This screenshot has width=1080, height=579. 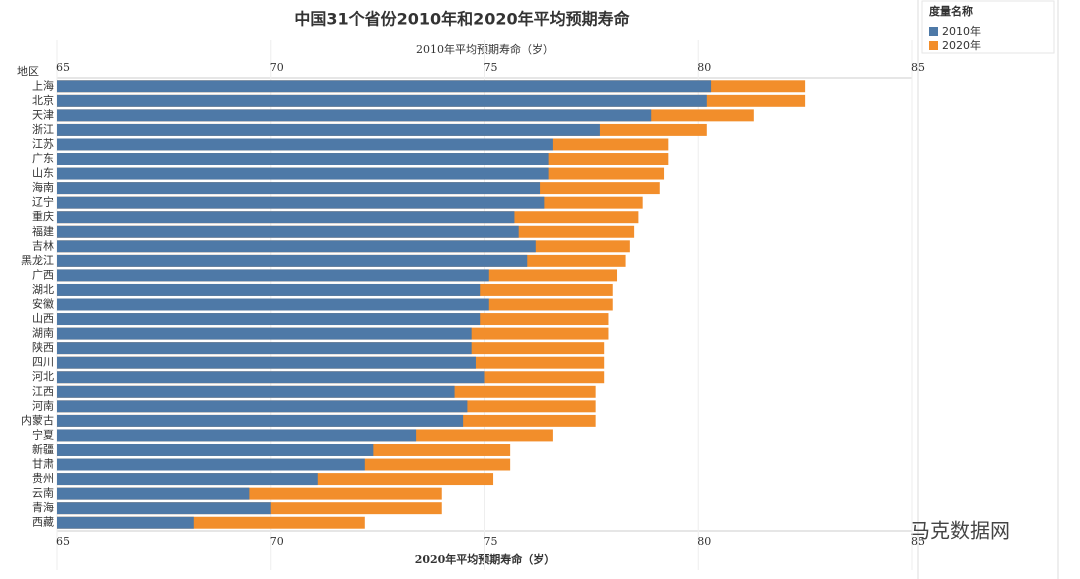 I want to click on category-label: 新疆, so click(x=43, y=449).